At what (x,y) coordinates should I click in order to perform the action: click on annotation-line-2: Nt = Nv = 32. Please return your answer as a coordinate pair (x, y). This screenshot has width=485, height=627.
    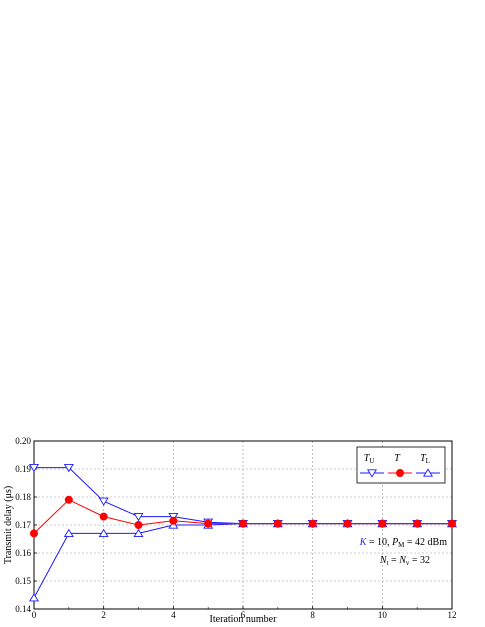
    Looking at the image, I should click on (404, 561).